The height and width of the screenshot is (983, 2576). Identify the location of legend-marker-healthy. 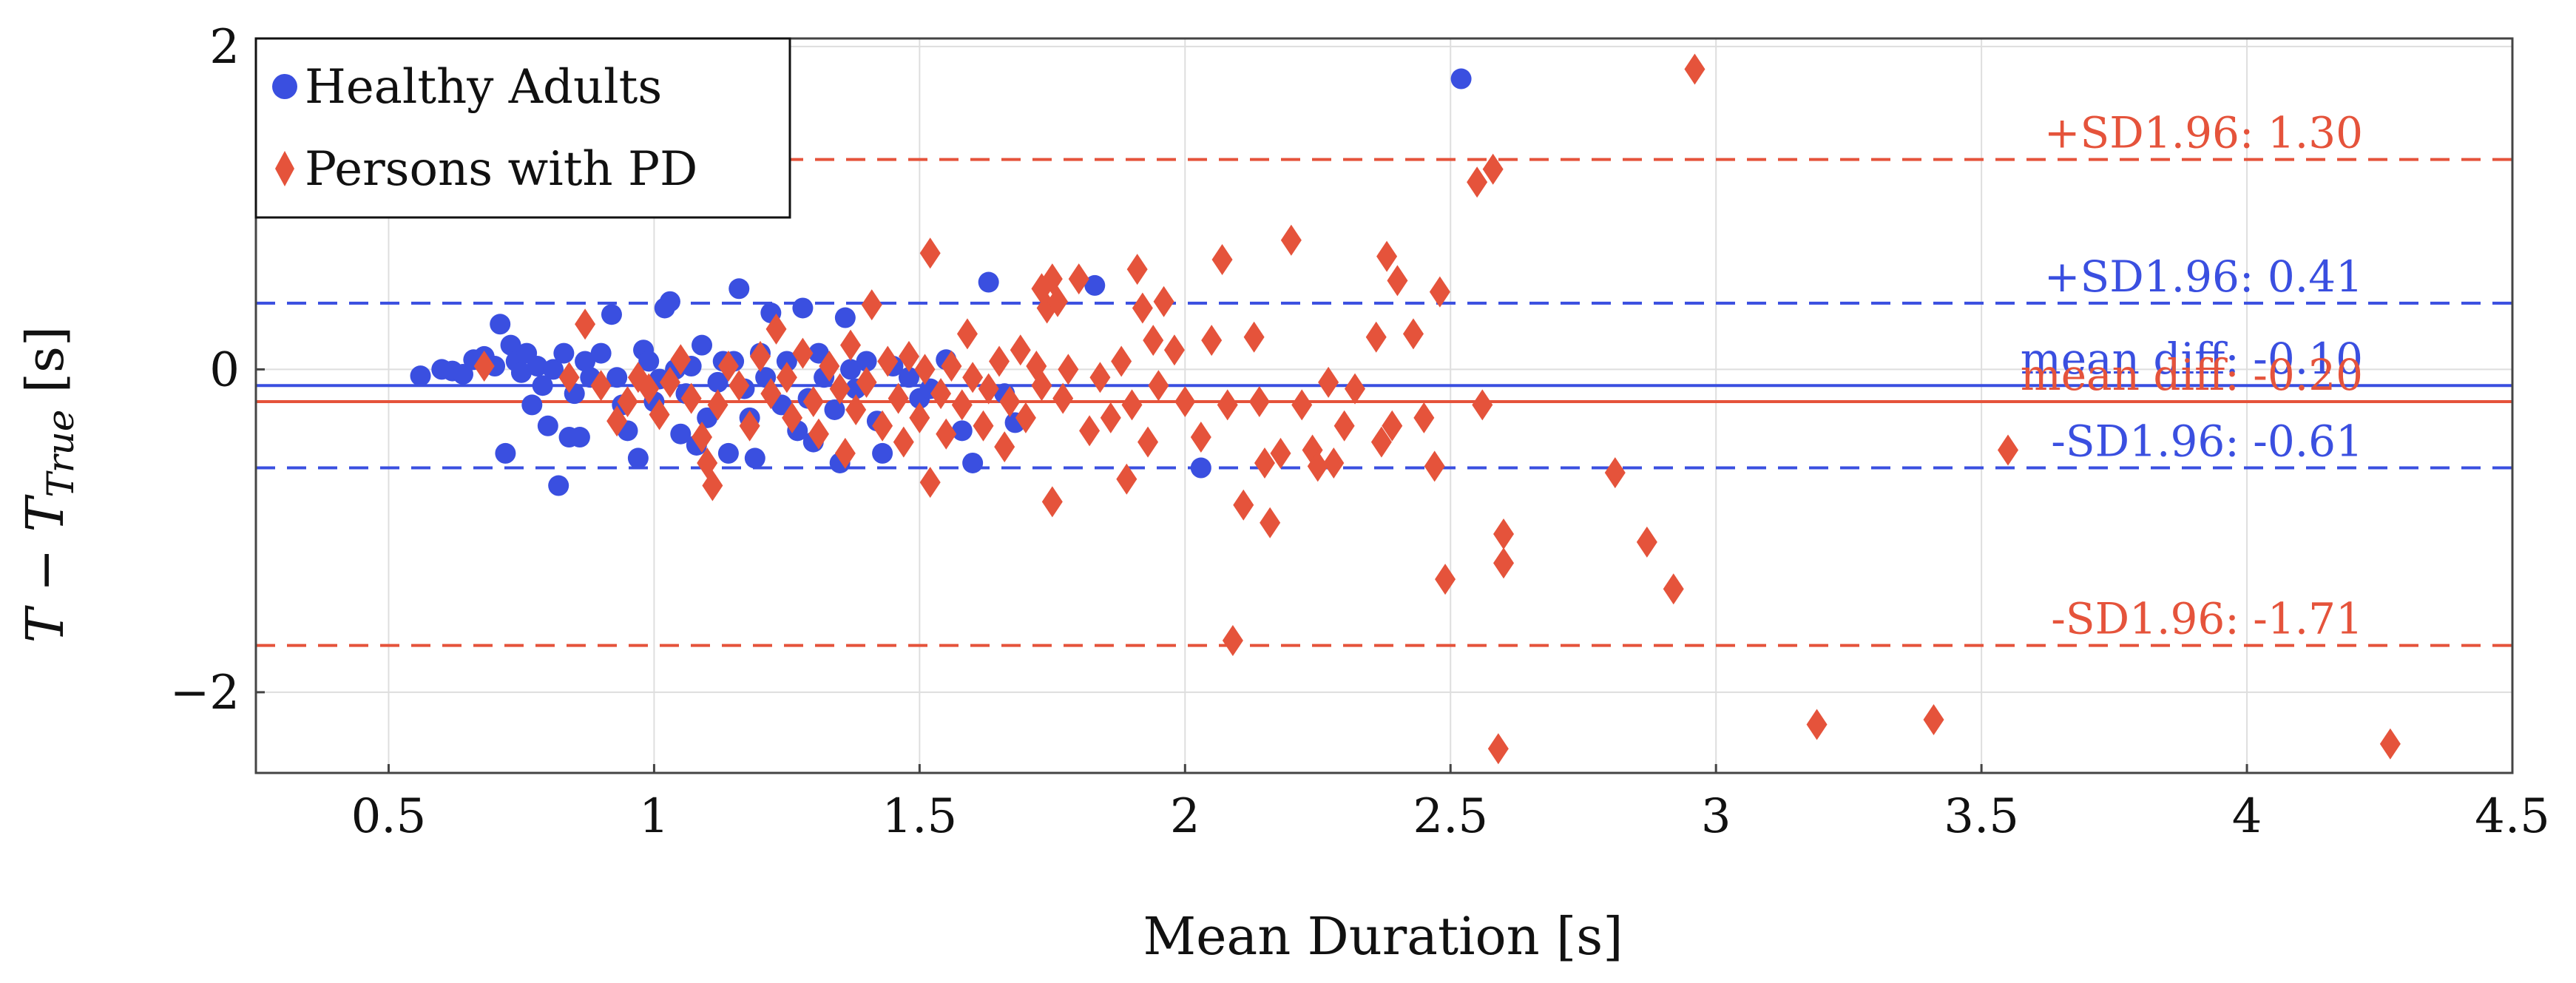
(284, 86).